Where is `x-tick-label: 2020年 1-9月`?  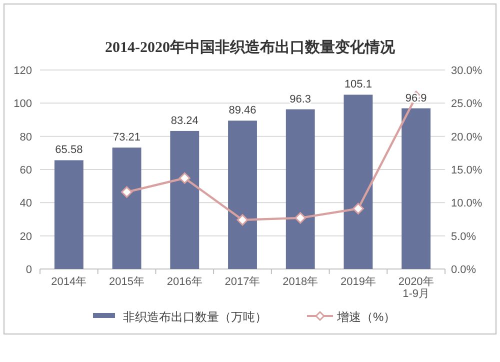 x-tick-label: 2020年 1-9月 is located at coordinates (416, 288).